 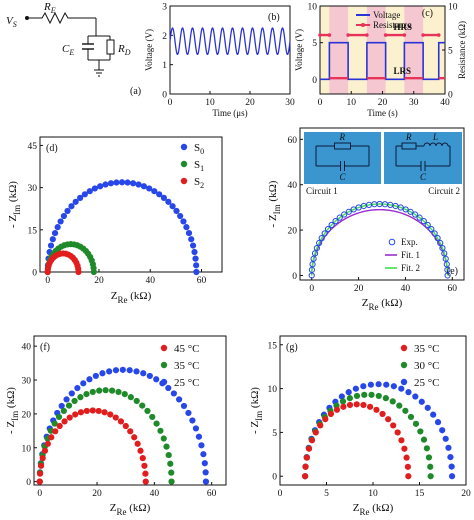 What do you see at coordinates (219, 61) in the screenshot?
I see `panel-b: 0 10 20 30 0 1 2 3 (b) Time (μs) Voltage (V)` at bounding box center [219, 61].